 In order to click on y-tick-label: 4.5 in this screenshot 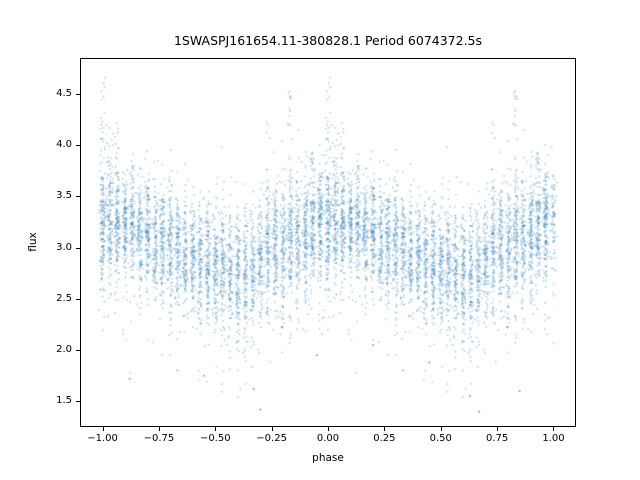, I will do `click(64, 93)`.